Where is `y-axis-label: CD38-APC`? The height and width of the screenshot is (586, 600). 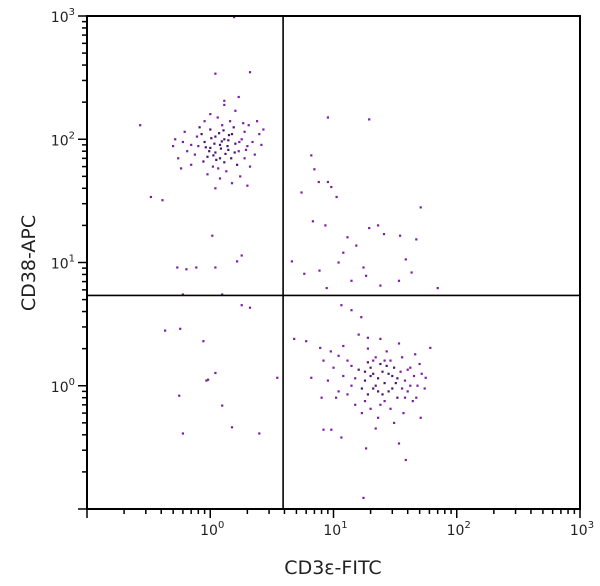
y-axis-label: CD38-APC is located at coordinates (29, 263).